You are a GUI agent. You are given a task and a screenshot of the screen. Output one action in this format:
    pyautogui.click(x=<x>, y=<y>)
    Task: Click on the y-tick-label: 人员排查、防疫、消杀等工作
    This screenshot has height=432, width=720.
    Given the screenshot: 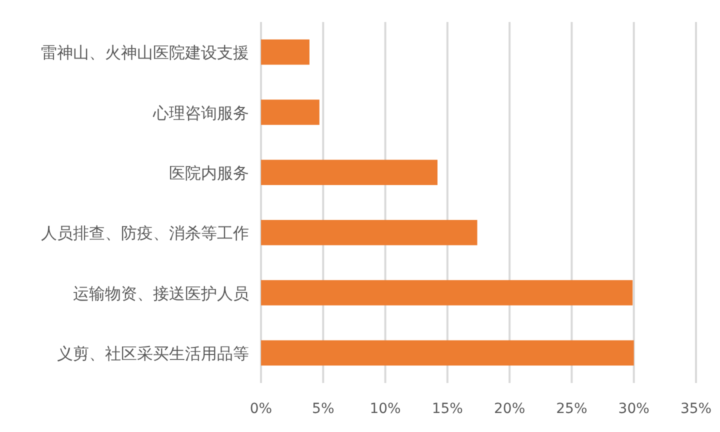 What is the action you would take?
    pyautogui.click(x=145, y=233)
    